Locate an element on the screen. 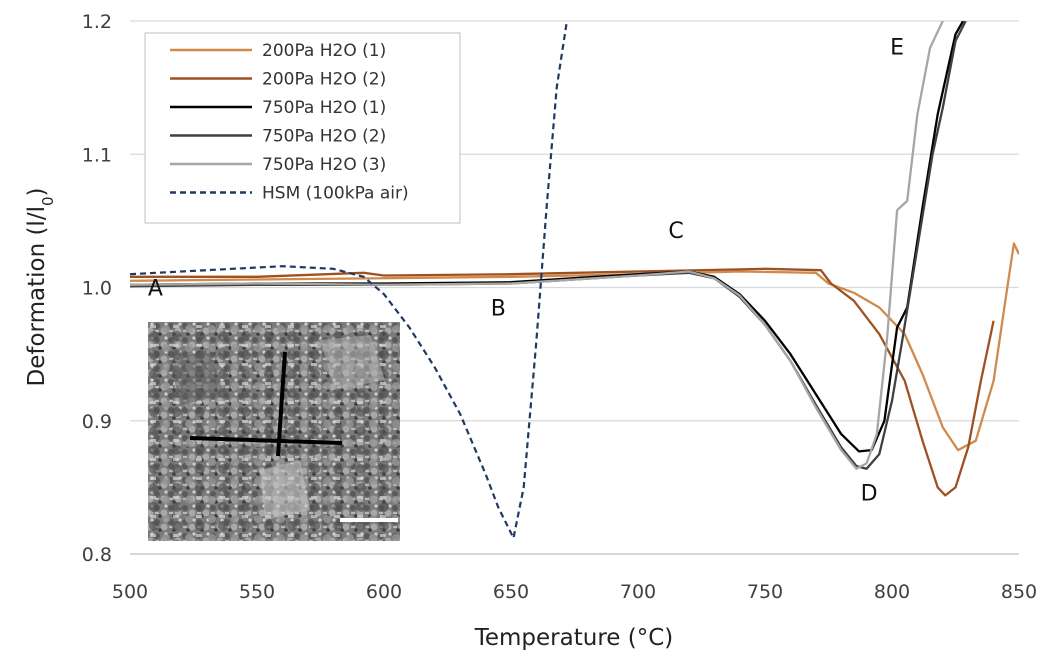  x-tick-label: 500 is located at coordinates (130, 592).